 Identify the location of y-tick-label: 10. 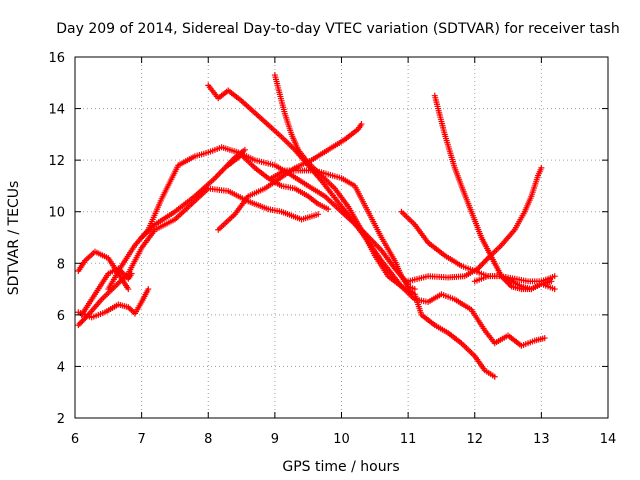
(56, 213).